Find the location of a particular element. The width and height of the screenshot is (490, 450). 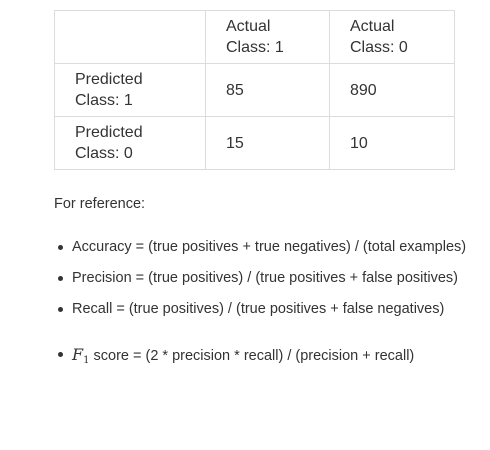

table-cell: 85 is located at coordinates (267, 90).